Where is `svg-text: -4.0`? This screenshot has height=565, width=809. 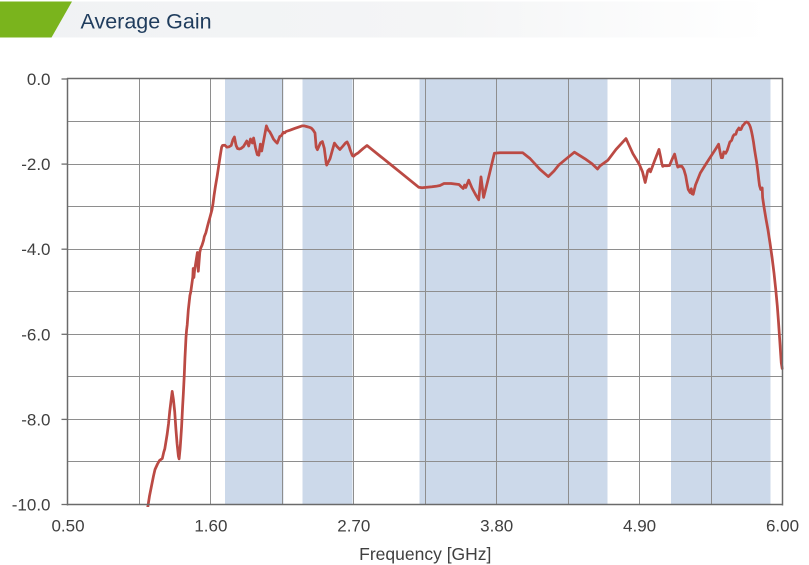
svg-text: -4.0 is located at coordinates (35, 249).